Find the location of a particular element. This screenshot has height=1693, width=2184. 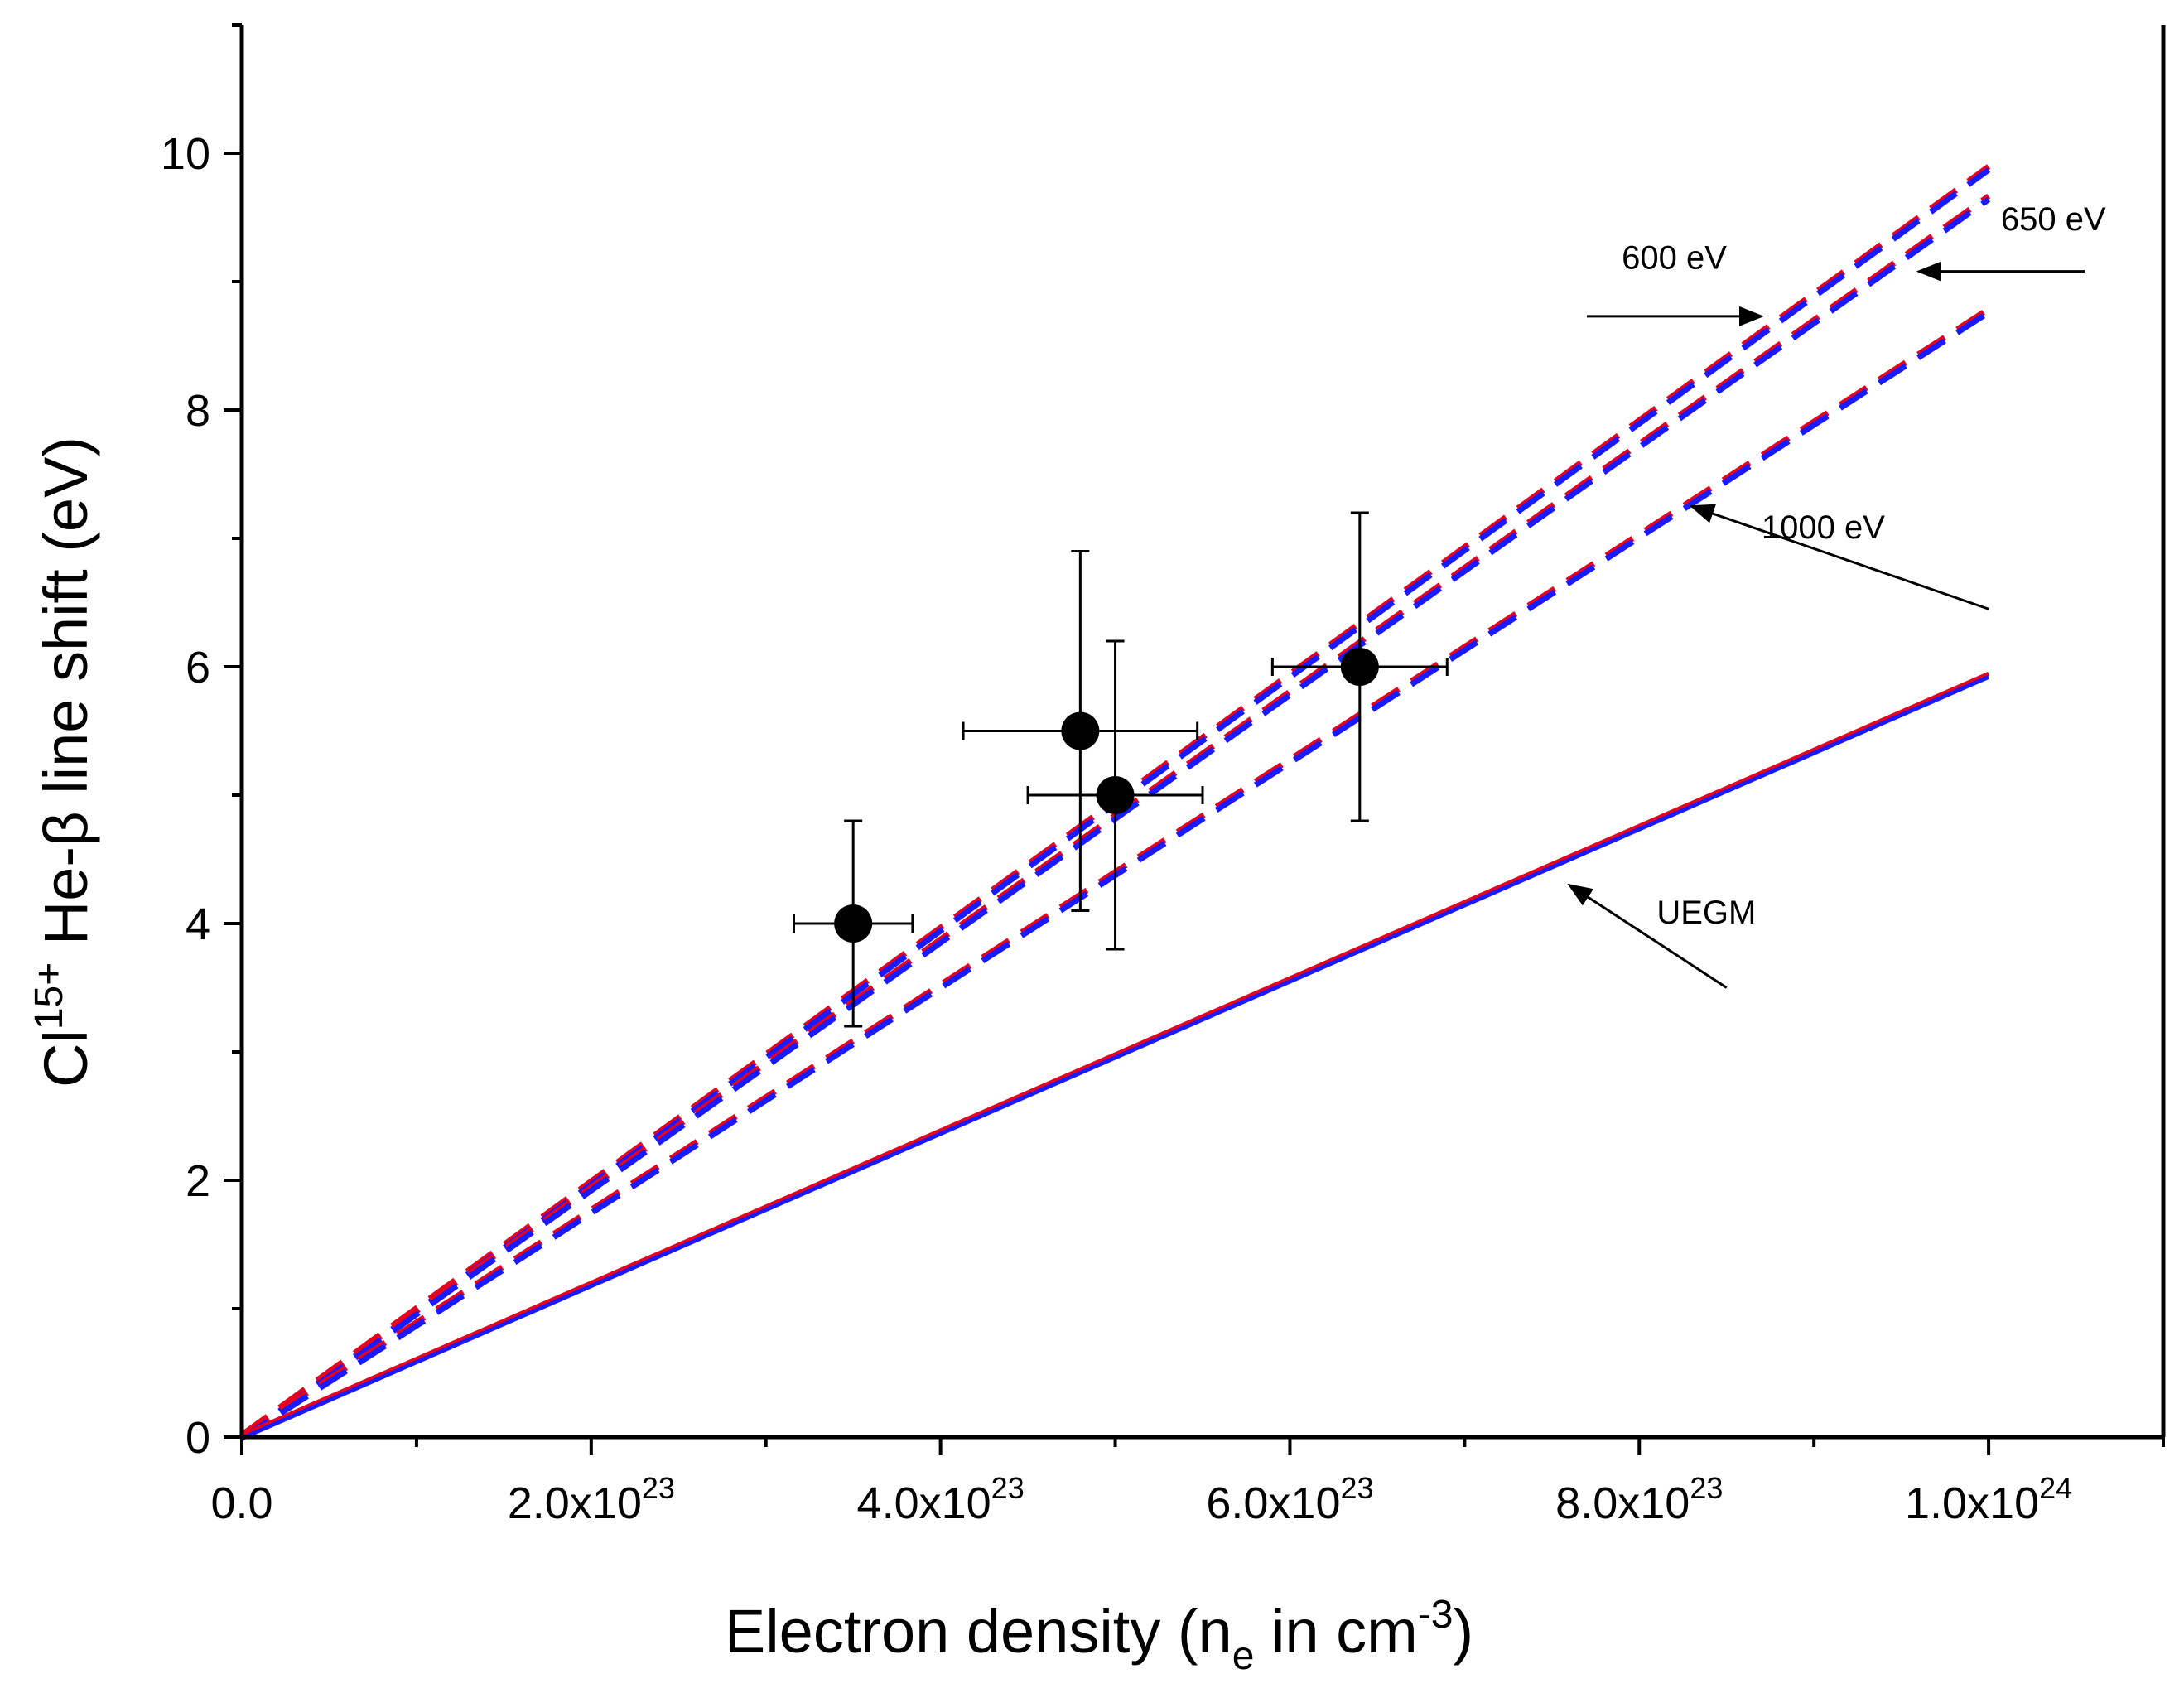

x-axis-title-sup: -3 is located at coordinates (1436, 1615).